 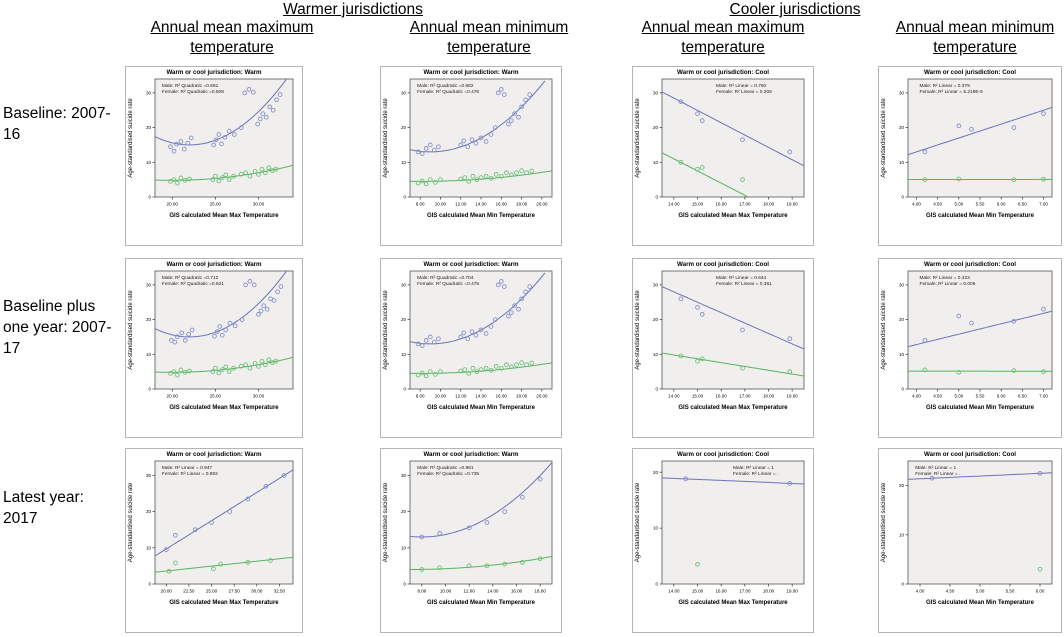 What do you see at coordinates (744, 284) in the screenshot?
I see `svg-text: Female: R² Linear = 0.361` at bounding box center [744, 284].